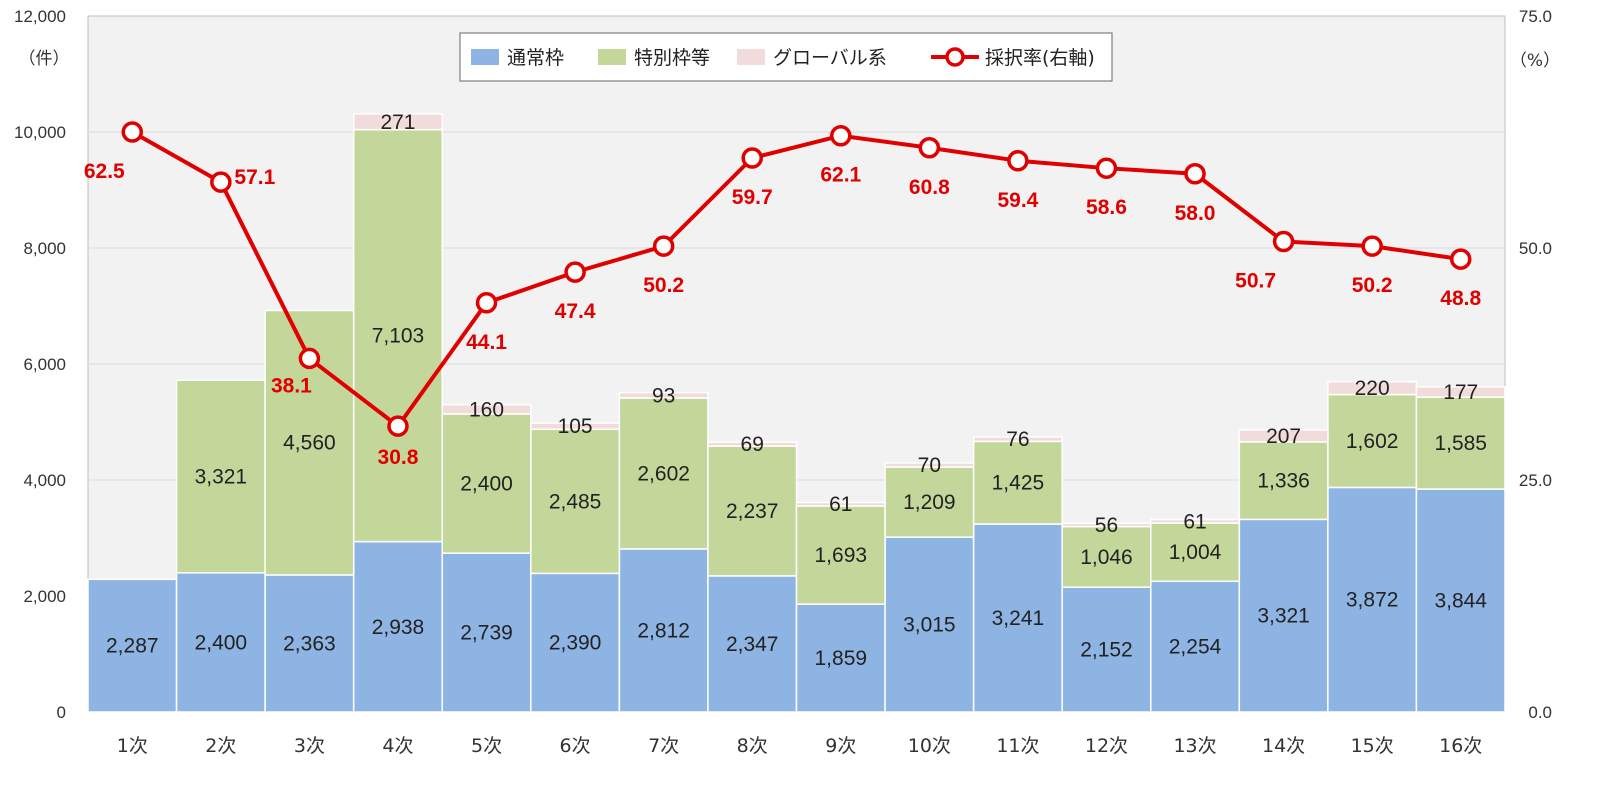 The width and height of the screenshot is (1600, 786). What do you see at coordinates (840, 746) in the screenshot?
I see `x-tick-label: 9次` at bounding box center [840, 746].